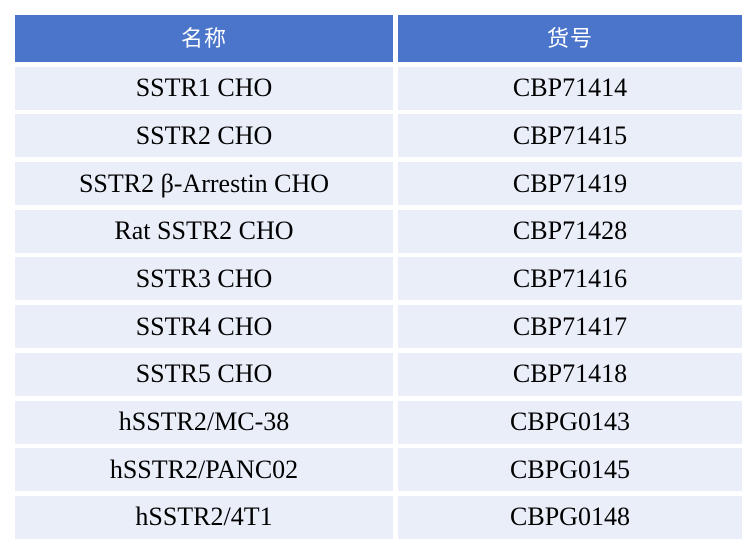  I want to click on cell-catalog-number: CBP71418, so click(570, 374).